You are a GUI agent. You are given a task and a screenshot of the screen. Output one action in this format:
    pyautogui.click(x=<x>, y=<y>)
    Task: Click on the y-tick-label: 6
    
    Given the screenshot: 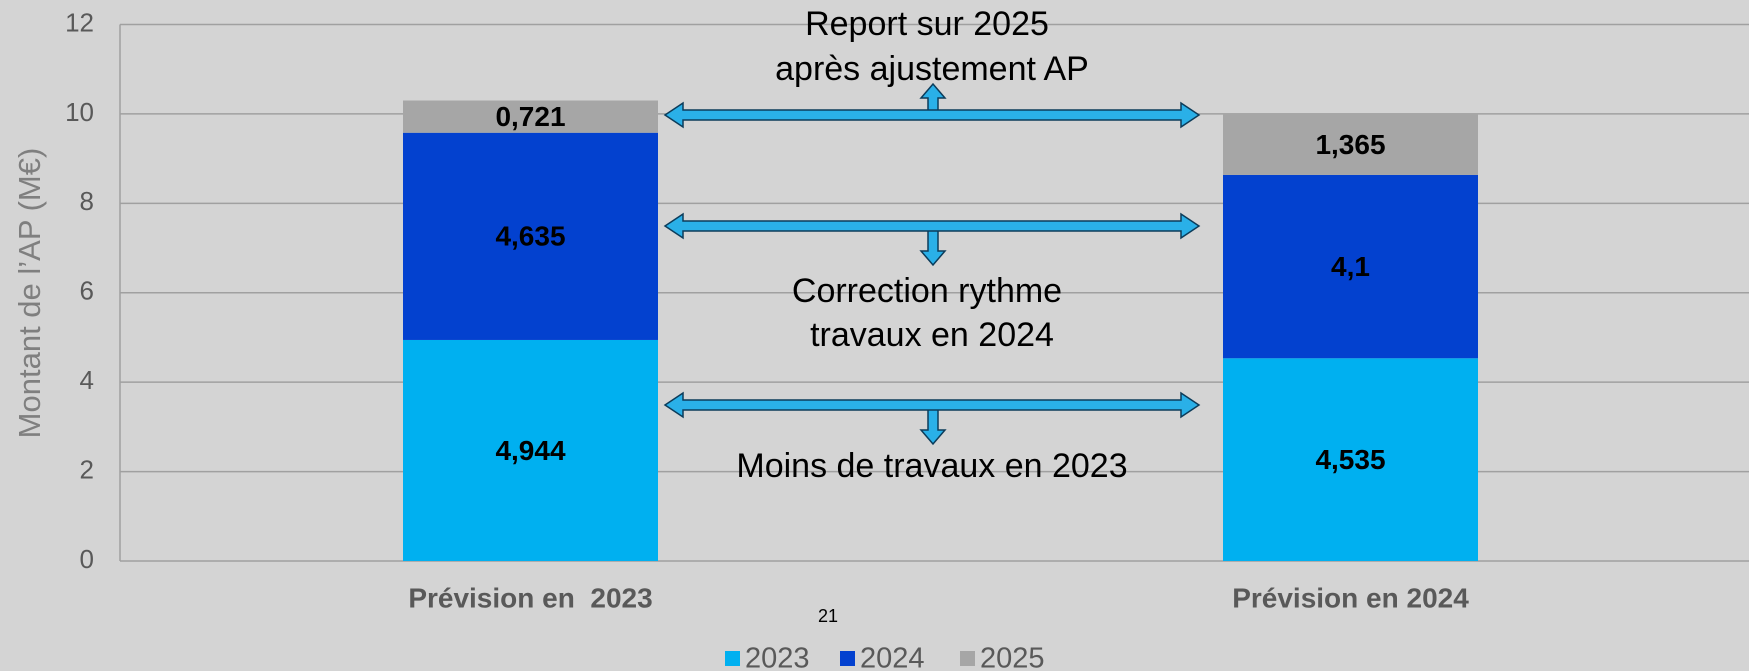 What is the action you would take?
    pyautogui.click(x=87, y=291)
    